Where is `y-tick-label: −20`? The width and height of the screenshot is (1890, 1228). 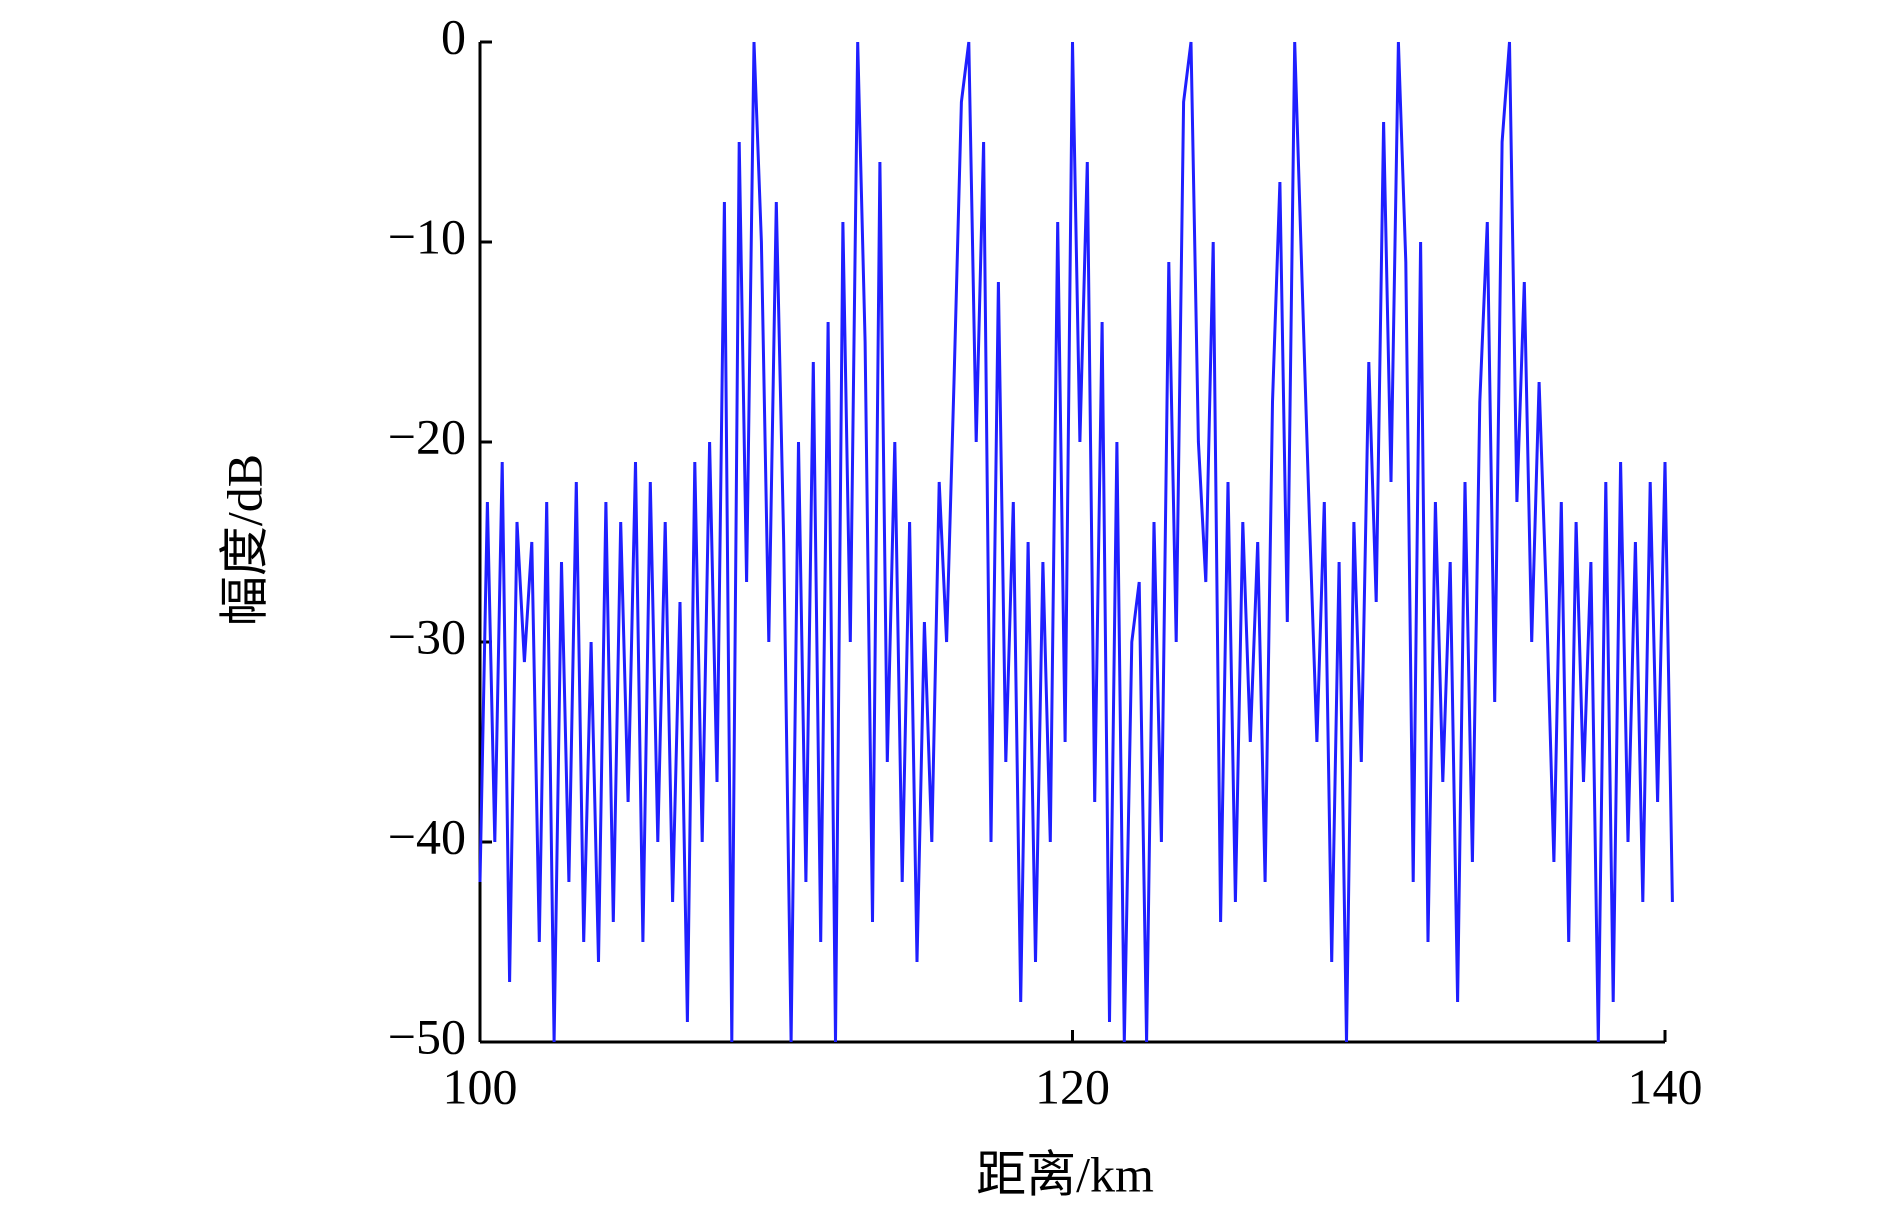 y-tick-label: −20 is located at coordinates (427, 436).